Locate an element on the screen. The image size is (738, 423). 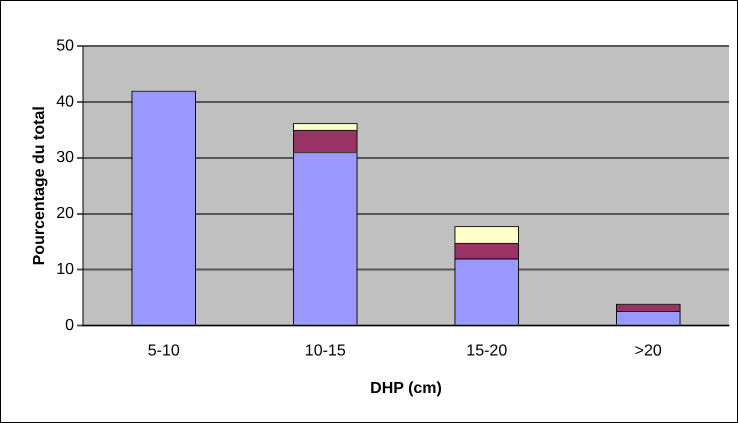
y-tick-label: 40 is located at coordinates (65, 101).